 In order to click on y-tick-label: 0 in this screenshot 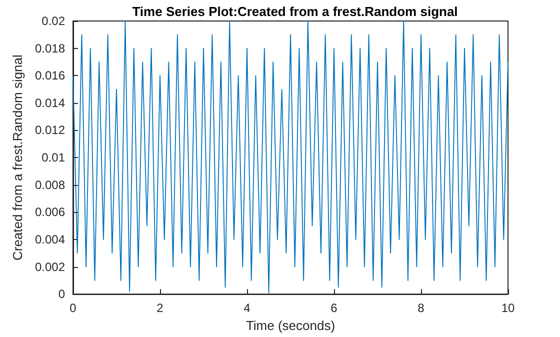, I will do `click(62, 294)`.